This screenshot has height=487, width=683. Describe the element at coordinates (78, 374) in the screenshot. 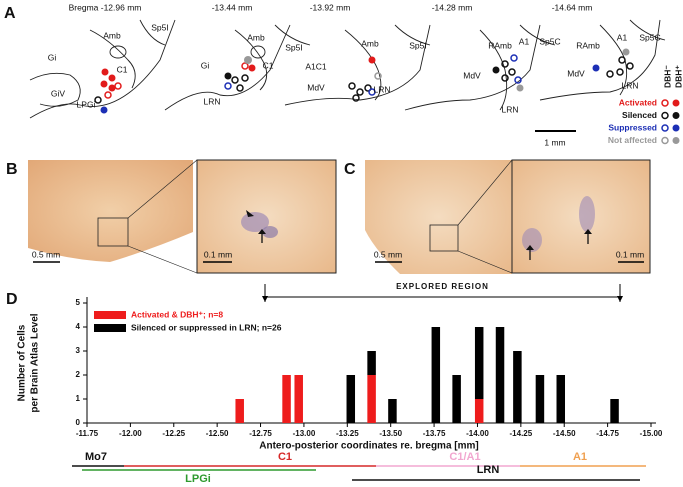

I see `y-tick-label: 2` at that location.